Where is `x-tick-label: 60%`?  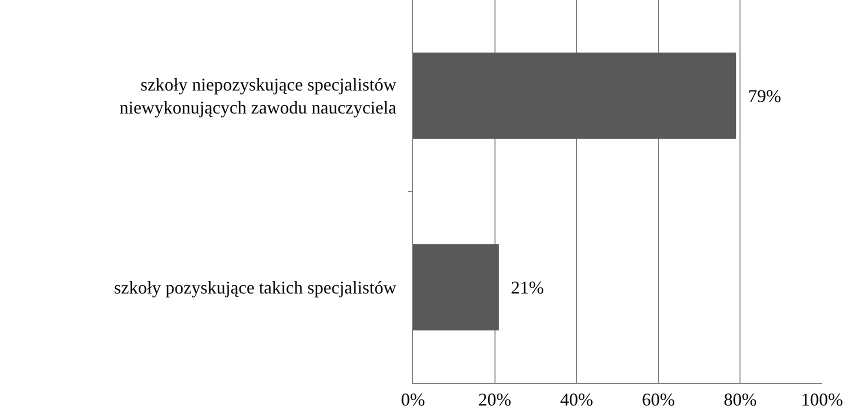 x-tick-label: 60% is located at coordinates (658, 399).